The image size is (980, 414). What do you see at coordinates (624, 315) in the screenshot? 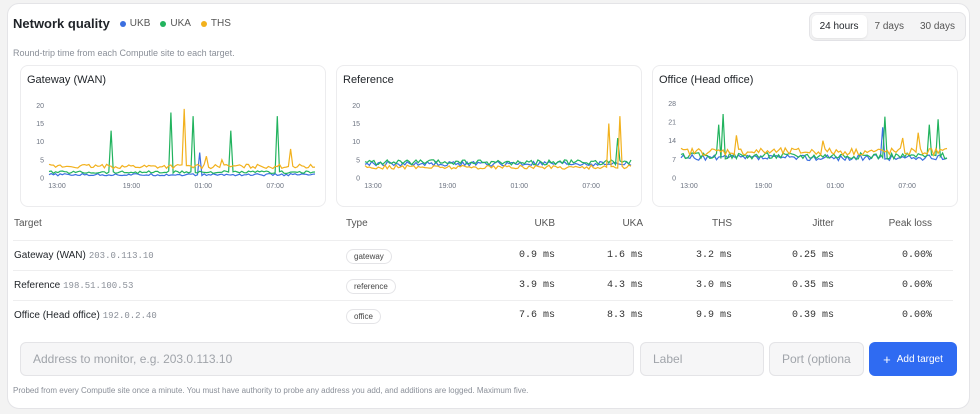
I see `uka-value: 8.3 ms` at bounding box center [624, 315].